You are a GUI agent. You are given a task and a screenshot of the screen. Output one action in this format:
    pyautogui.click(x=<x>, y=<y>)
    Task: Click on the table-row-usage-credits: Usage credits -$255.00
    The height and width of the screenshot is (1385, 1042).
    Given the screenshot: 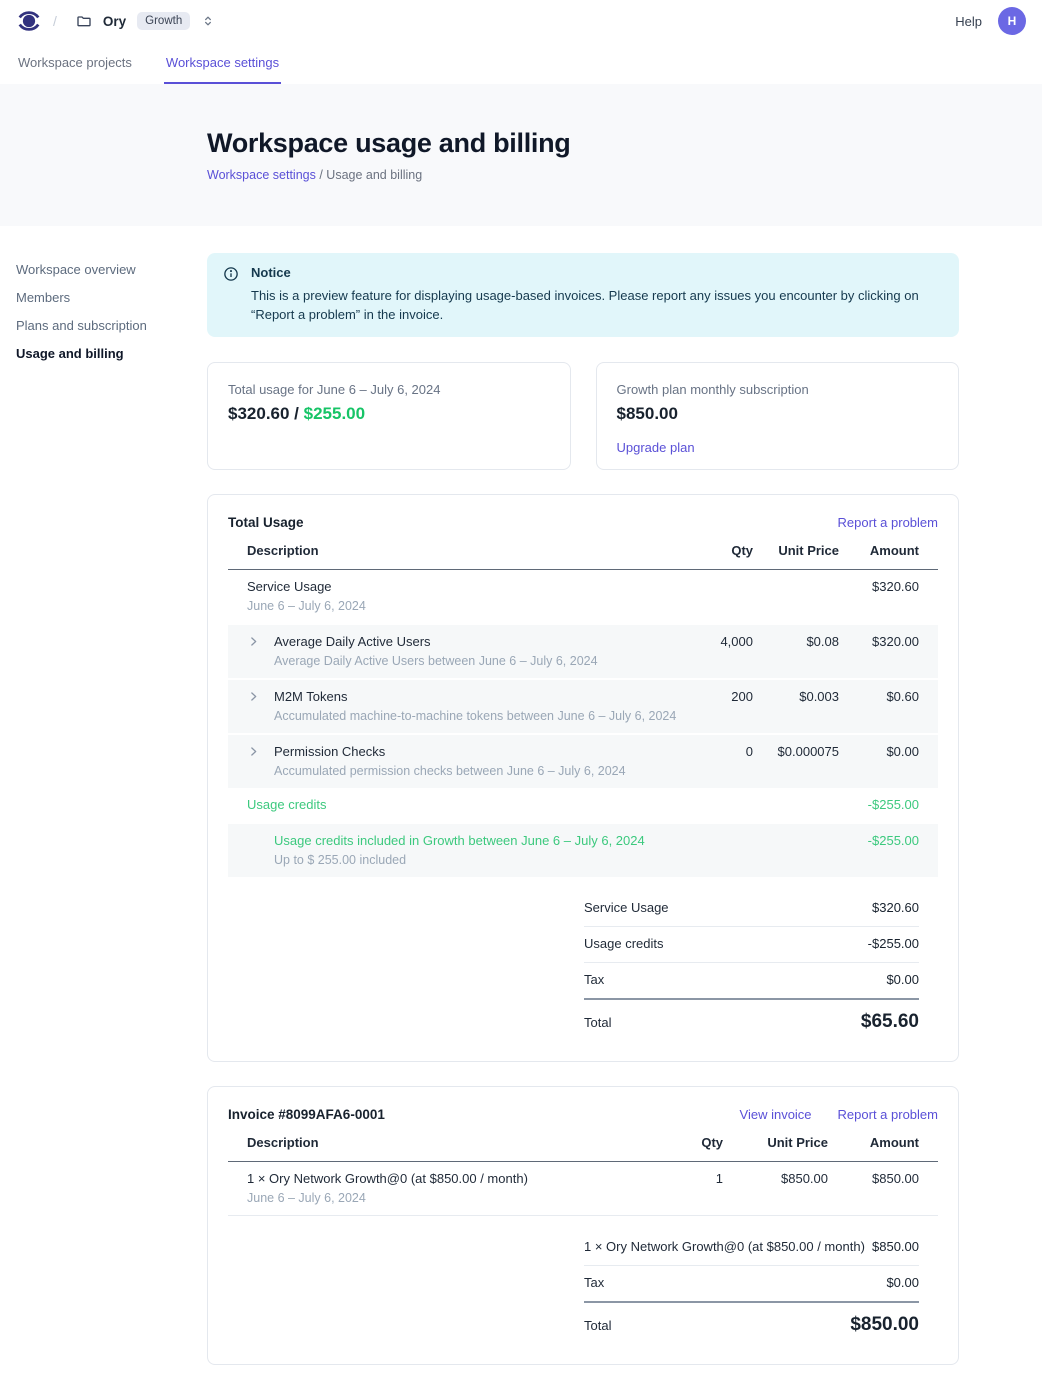 What is the action you would take?
    pyautogui.click(x=583, y=805)
    